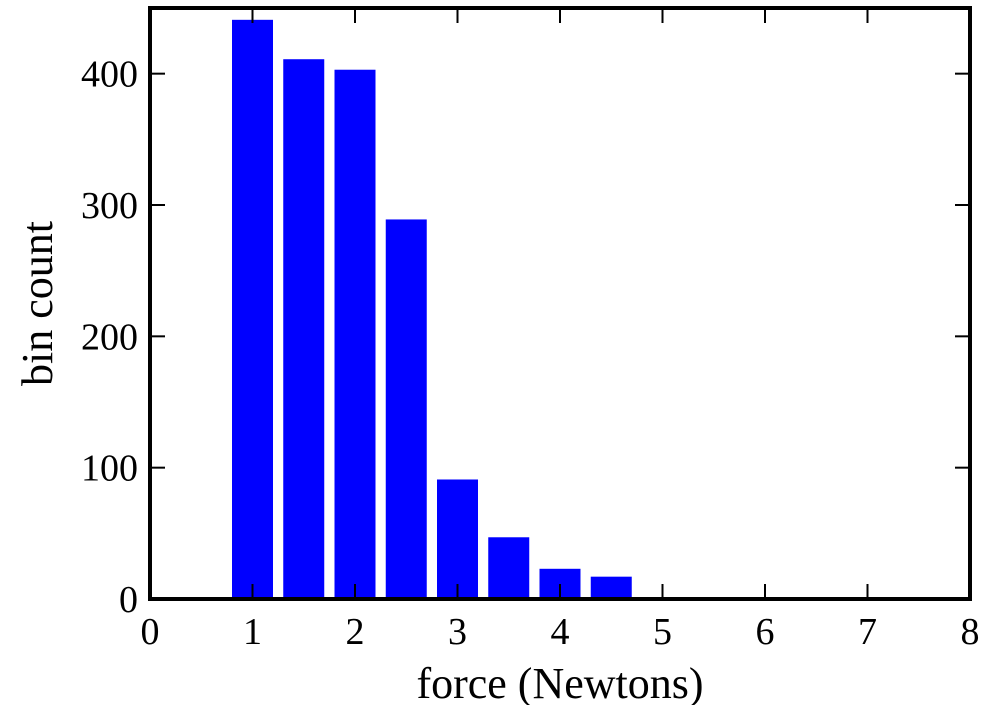 The height and width of the screenshot is (705, 1005). I want to click on x-tick-label-8: 8, so click(970, 632).